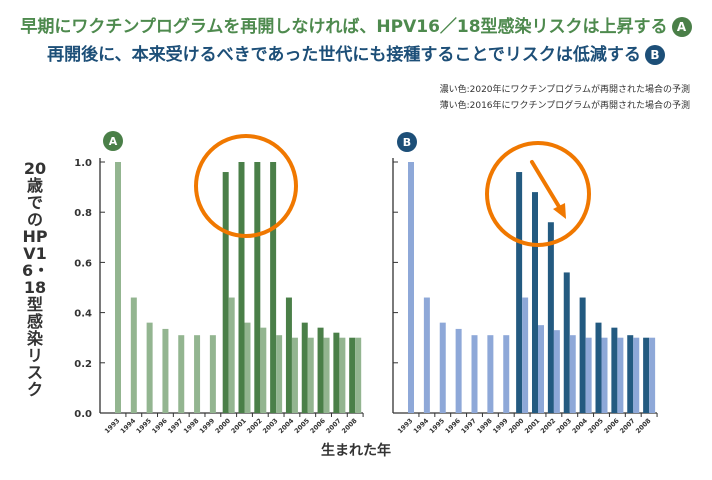 The height and width of the screenshot is (480, 712). I want to click on badge-b-icon: B, so click(654, 55).